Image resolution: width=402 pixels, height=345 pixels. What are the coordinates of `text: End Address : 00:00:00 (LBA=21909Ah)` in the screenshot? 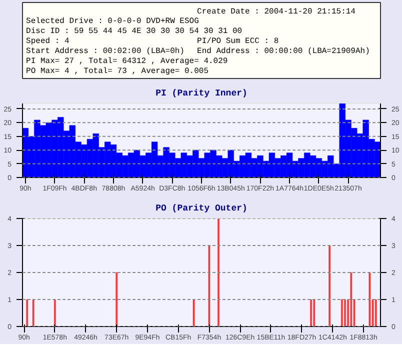 It's located at (283, 51).